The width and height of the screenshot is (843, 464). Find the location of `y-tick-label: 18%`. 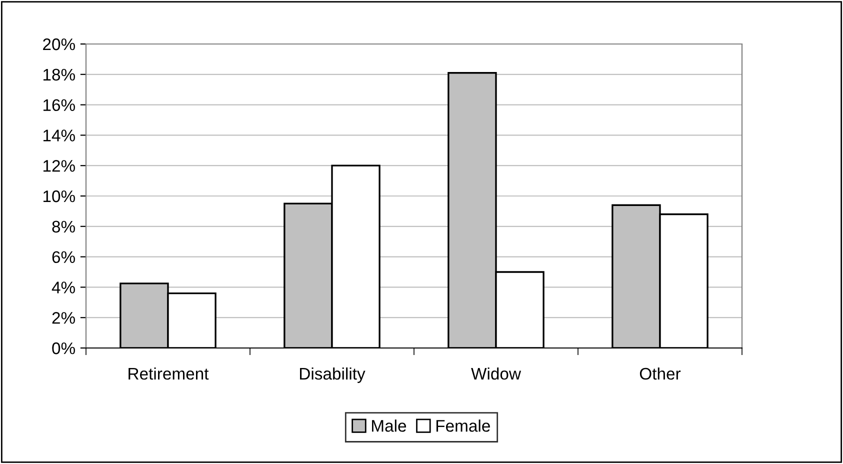

y-tick-label: 18% is located at coordinates (59, 74).